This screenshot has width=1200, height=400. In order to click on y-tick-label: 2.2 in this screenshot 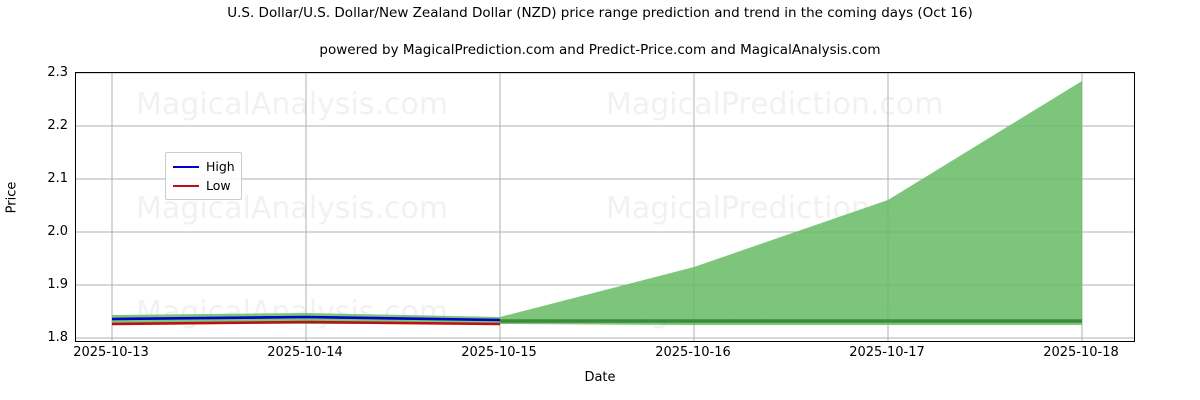, I will do `click(57, 125)`.